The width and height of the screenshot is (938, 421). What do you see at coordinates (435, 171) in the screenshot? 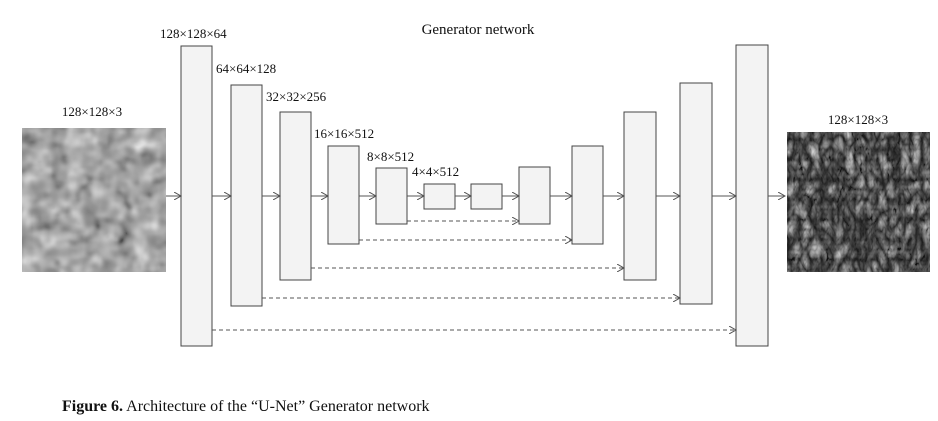
I see `encoder-label-6: 4×4×512` at bounding box center [435, 171].